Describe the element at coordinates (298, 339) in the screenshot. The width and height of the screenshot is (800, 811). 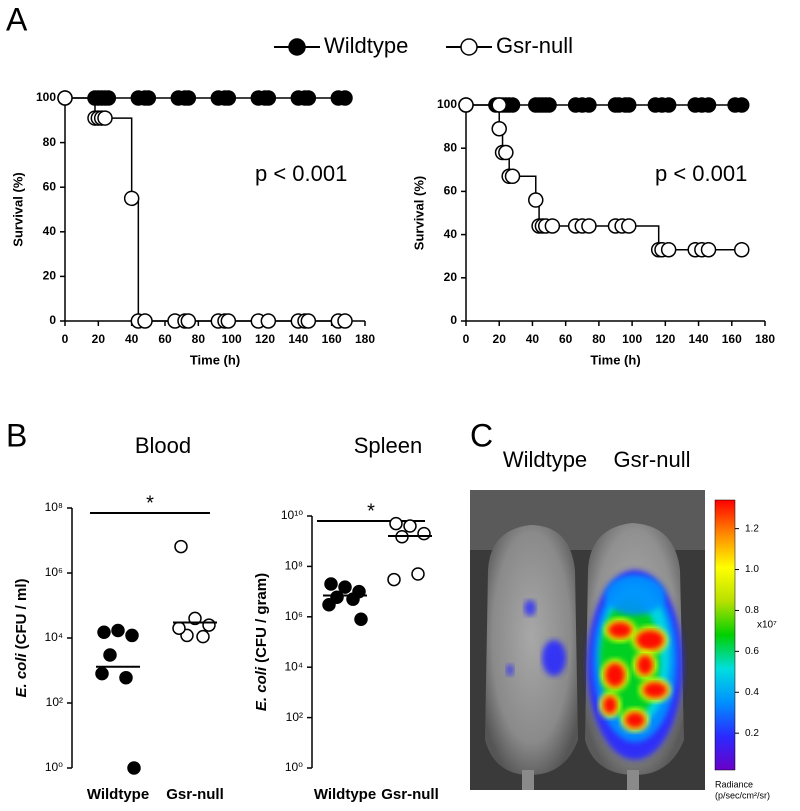
I see `x-tick-label: 140` at that location.